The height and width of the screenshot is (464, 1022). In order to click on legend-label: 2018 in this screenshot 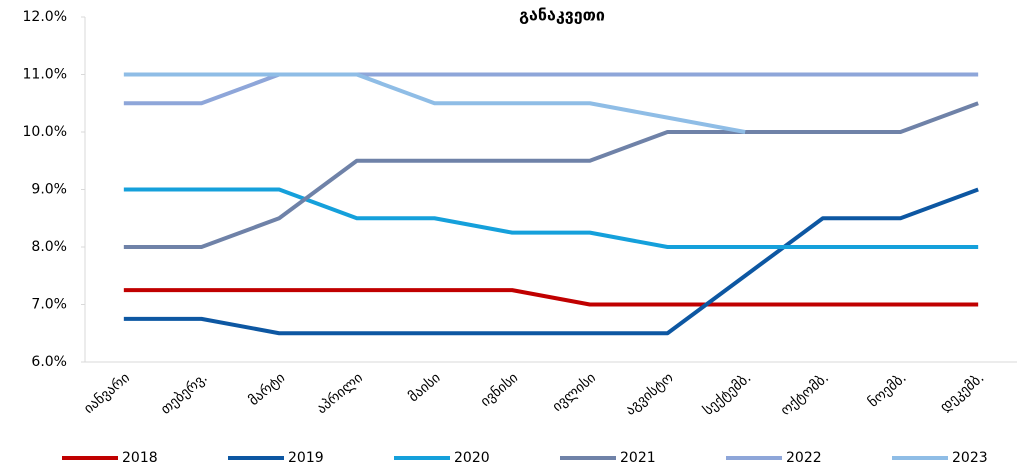, I will do `click(140, 457)`.